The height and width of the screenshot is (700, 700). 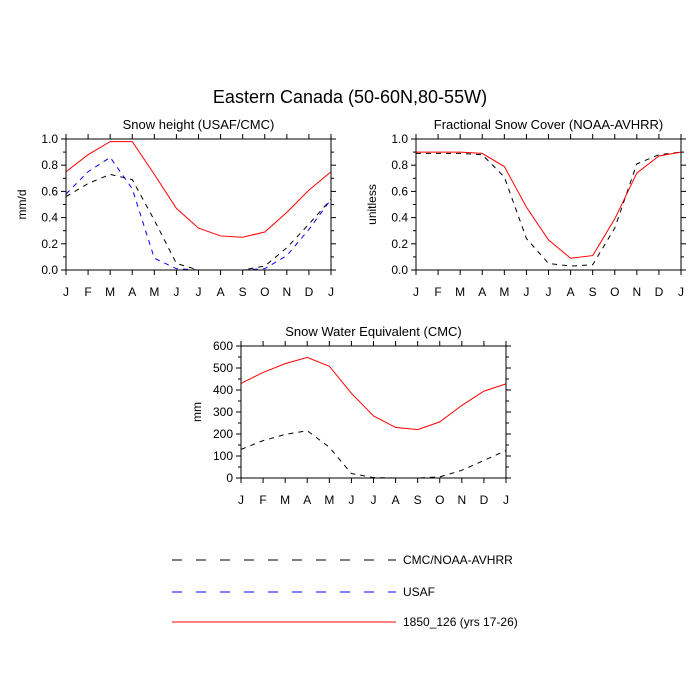 What do you see at coordinates (223, 346) in the screenshot?
I see `y-tick-label: 600` at bounding box center [223, 346].